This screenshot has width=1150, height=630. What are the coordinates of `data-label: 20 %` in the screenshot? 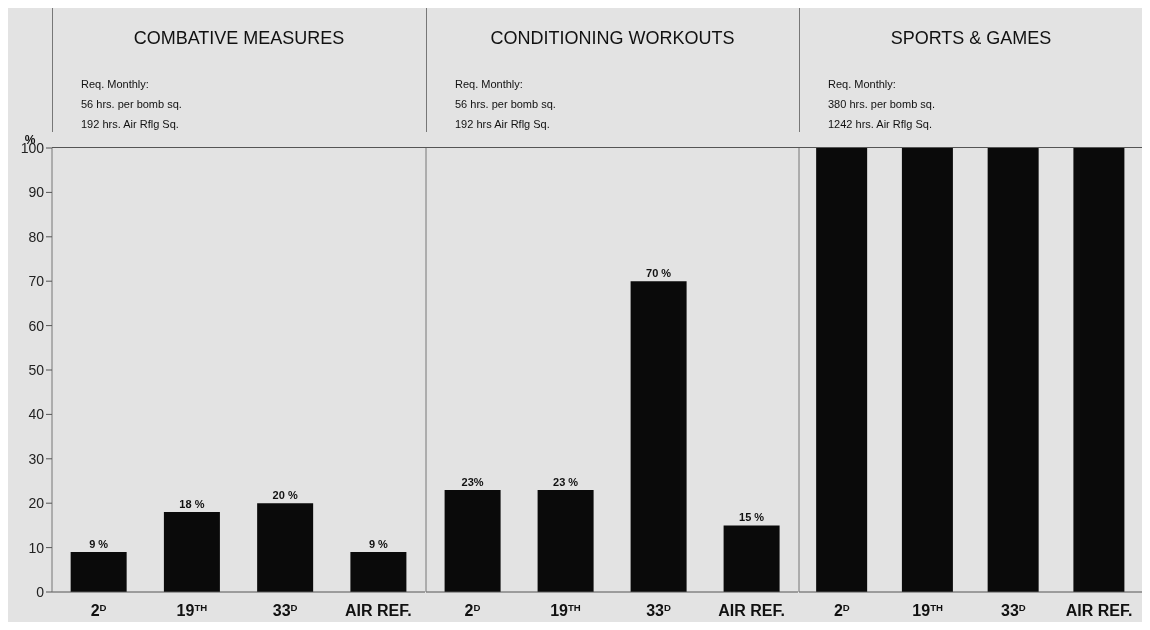 It's located at (285, 495).